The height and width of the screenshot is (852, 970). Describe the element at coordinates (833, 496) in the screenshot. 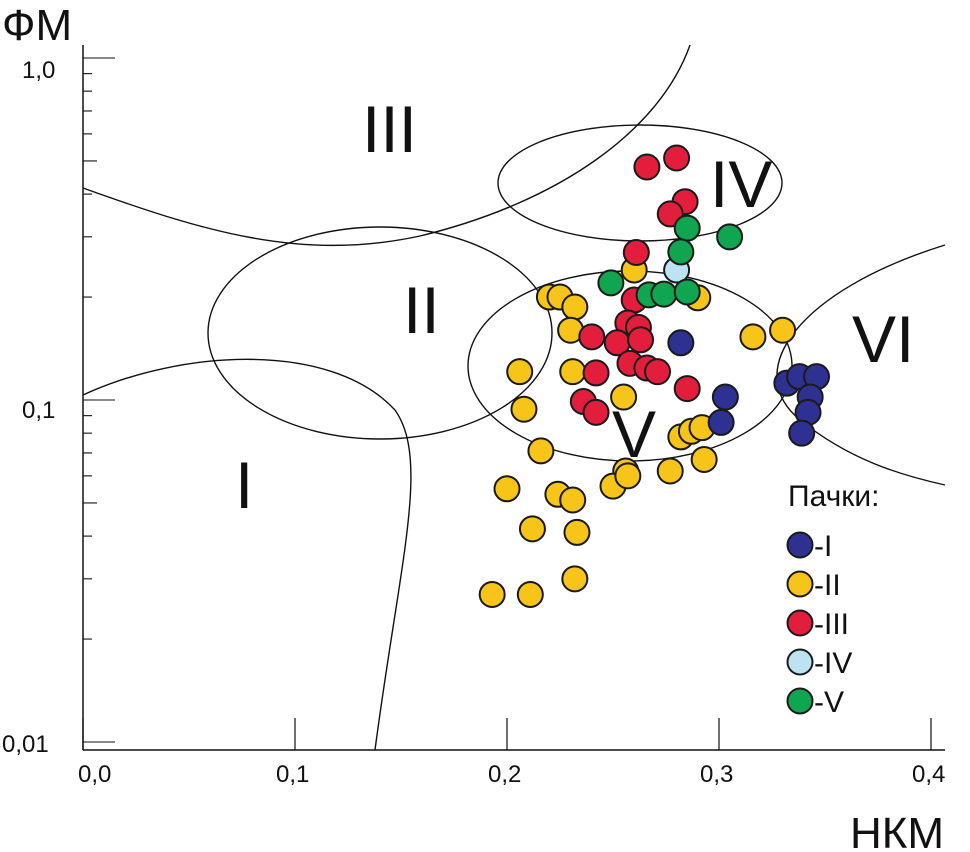

I see `legend-title: Пачки:` at that location.